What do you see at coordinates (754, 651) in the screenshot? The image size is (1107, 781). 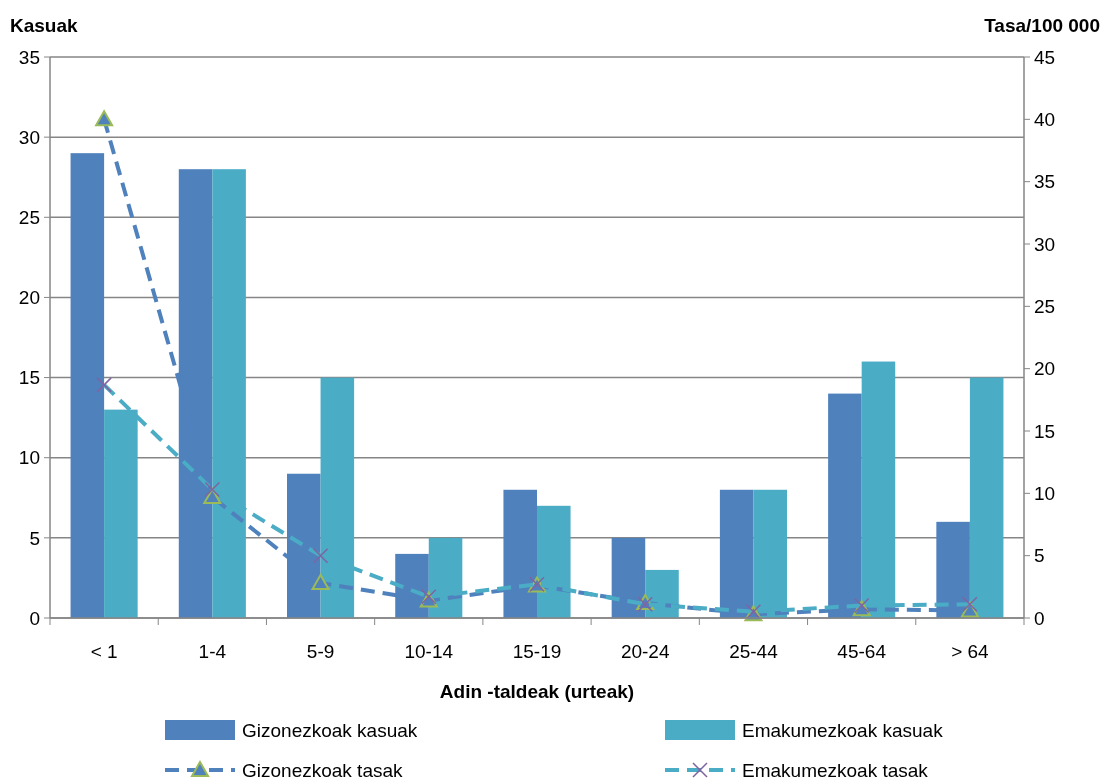 I see `x-tick-label: 25-44` at bounding box center [754, 651].